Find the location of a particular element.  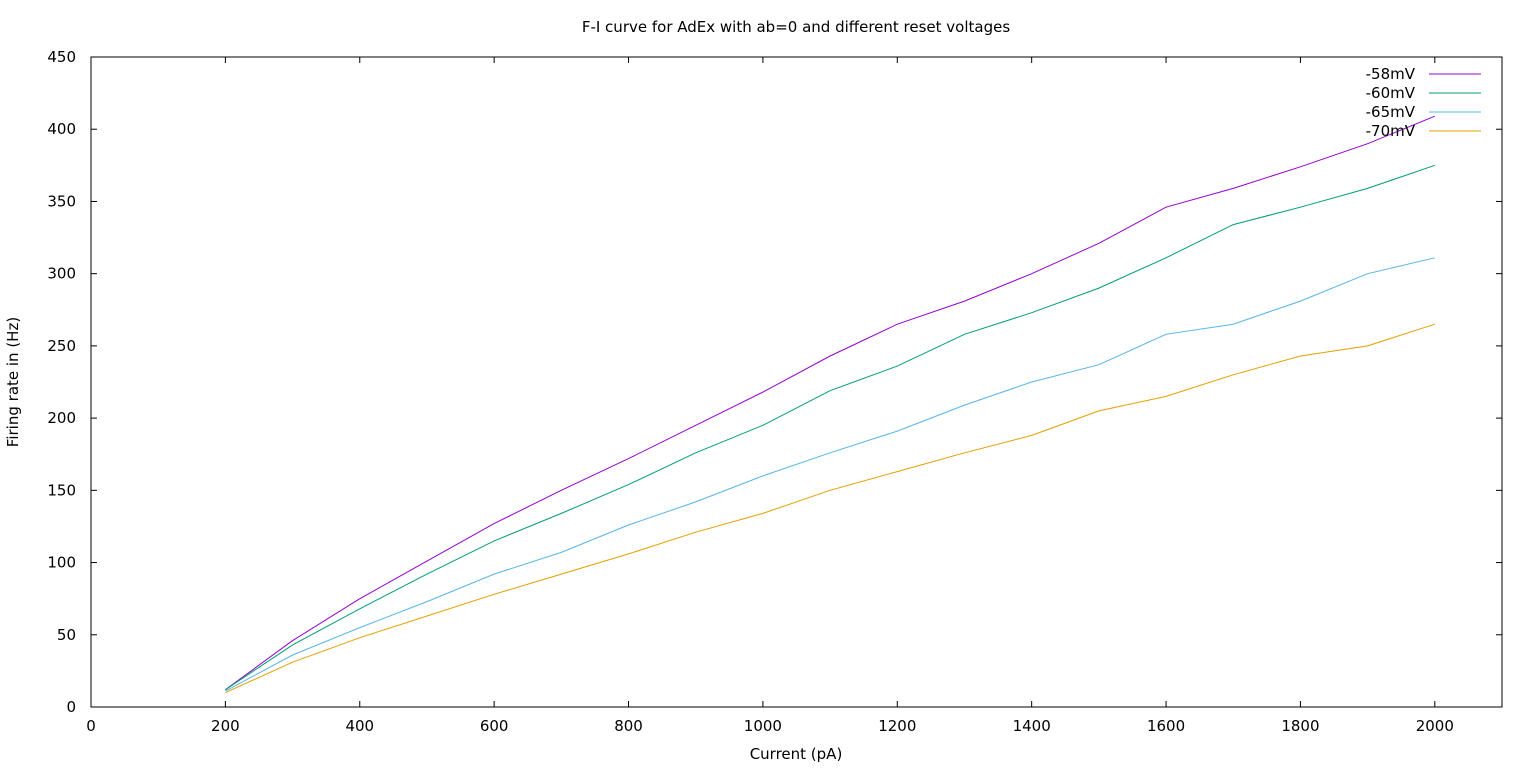

legend-label: -58mV is located at coordinates (1391, 74).